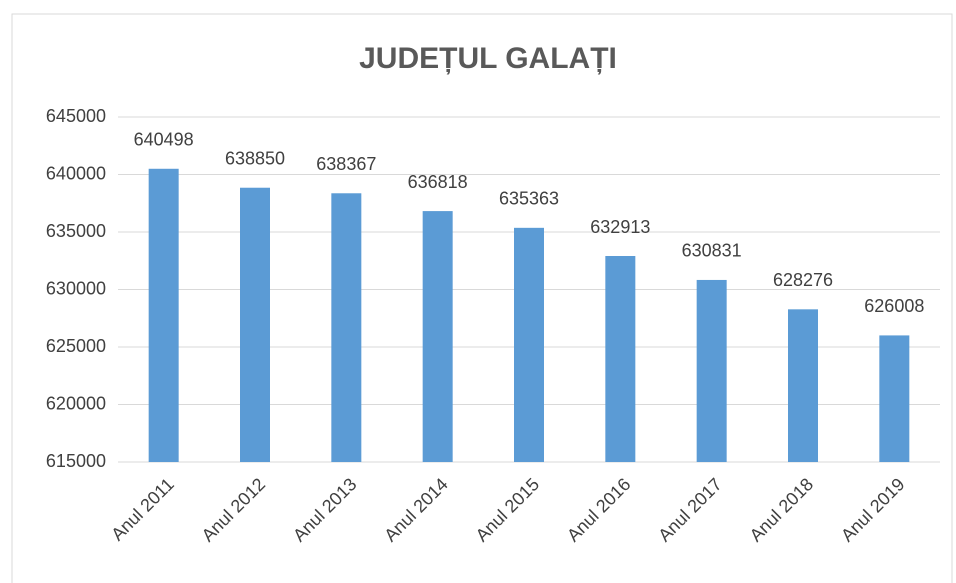 Image resolution: width=956 pixels, height=583 pixels. Describe the element at coordinates (872, 509) in the screenshot. I see `x-tick-label: Anul 2019` at that location.